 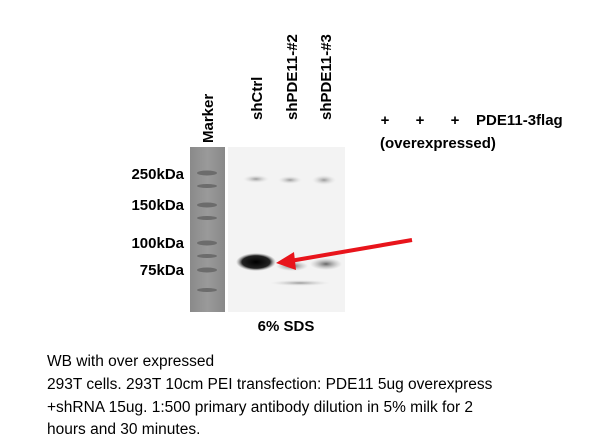 I want to click on lane-label: shPDE11-#3, so click(x=326, y=77).